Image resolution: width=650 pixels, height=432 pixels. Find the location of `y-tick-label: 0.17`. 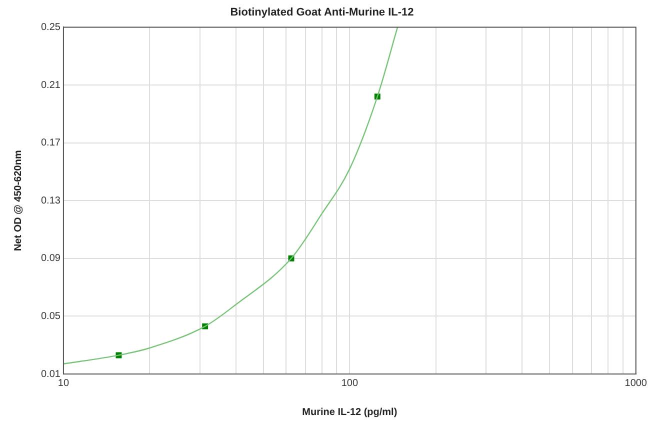

y-tick-label: 0.17 is located at coordinates (50, 143).